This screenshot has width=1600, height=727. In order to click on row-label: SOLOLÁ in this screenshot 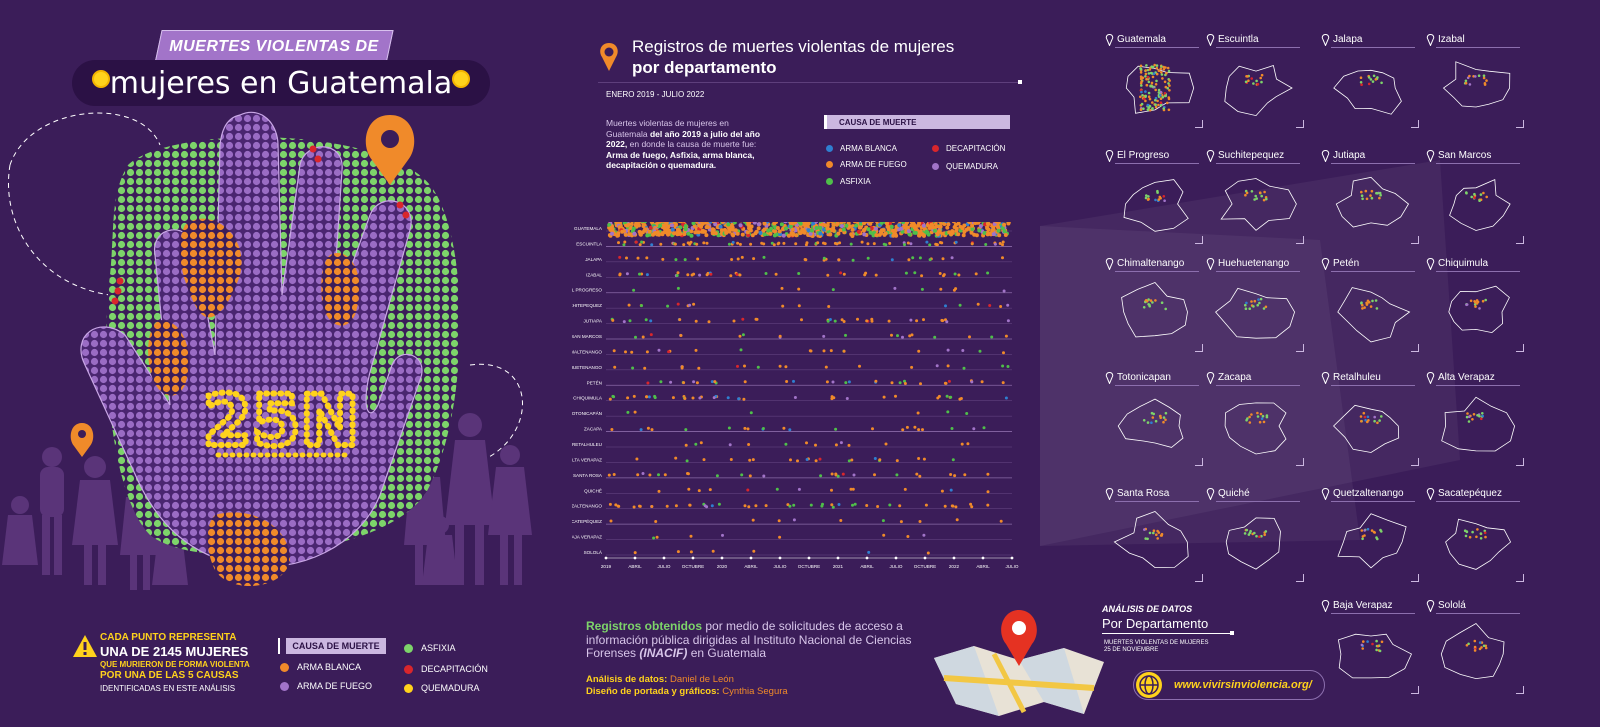, I will do `click(593, 552)`.